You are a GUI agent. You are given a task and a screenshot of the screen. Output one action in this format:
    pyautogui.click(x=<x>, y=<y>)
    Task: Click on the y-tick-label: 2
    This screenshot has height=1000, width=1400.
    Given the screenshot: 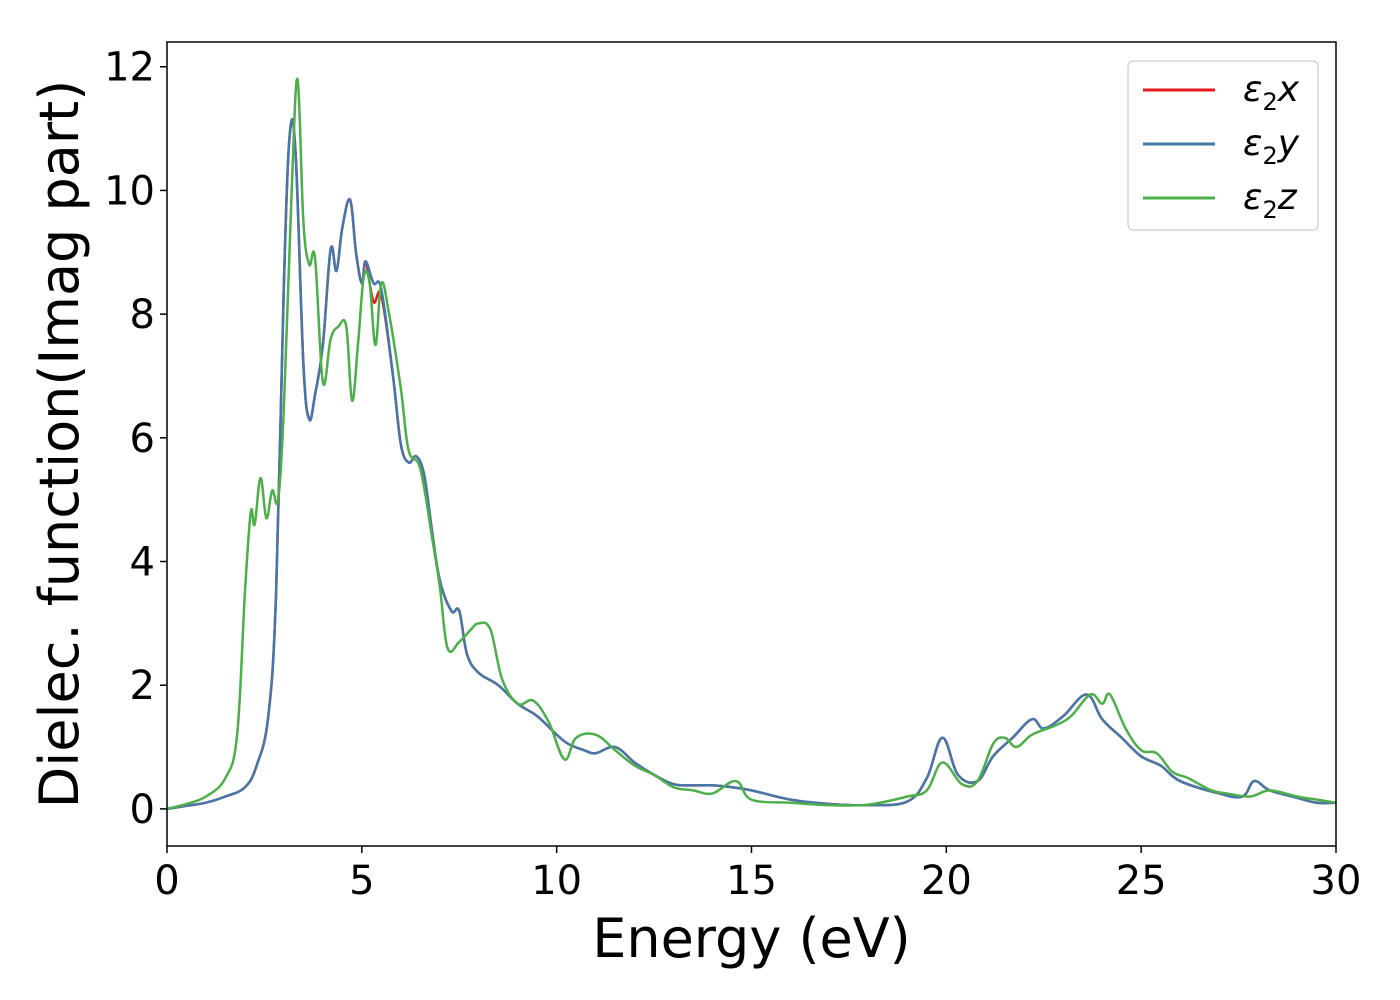 What is the action you would take?
    pyautogui.click(x=142, y=686)
    